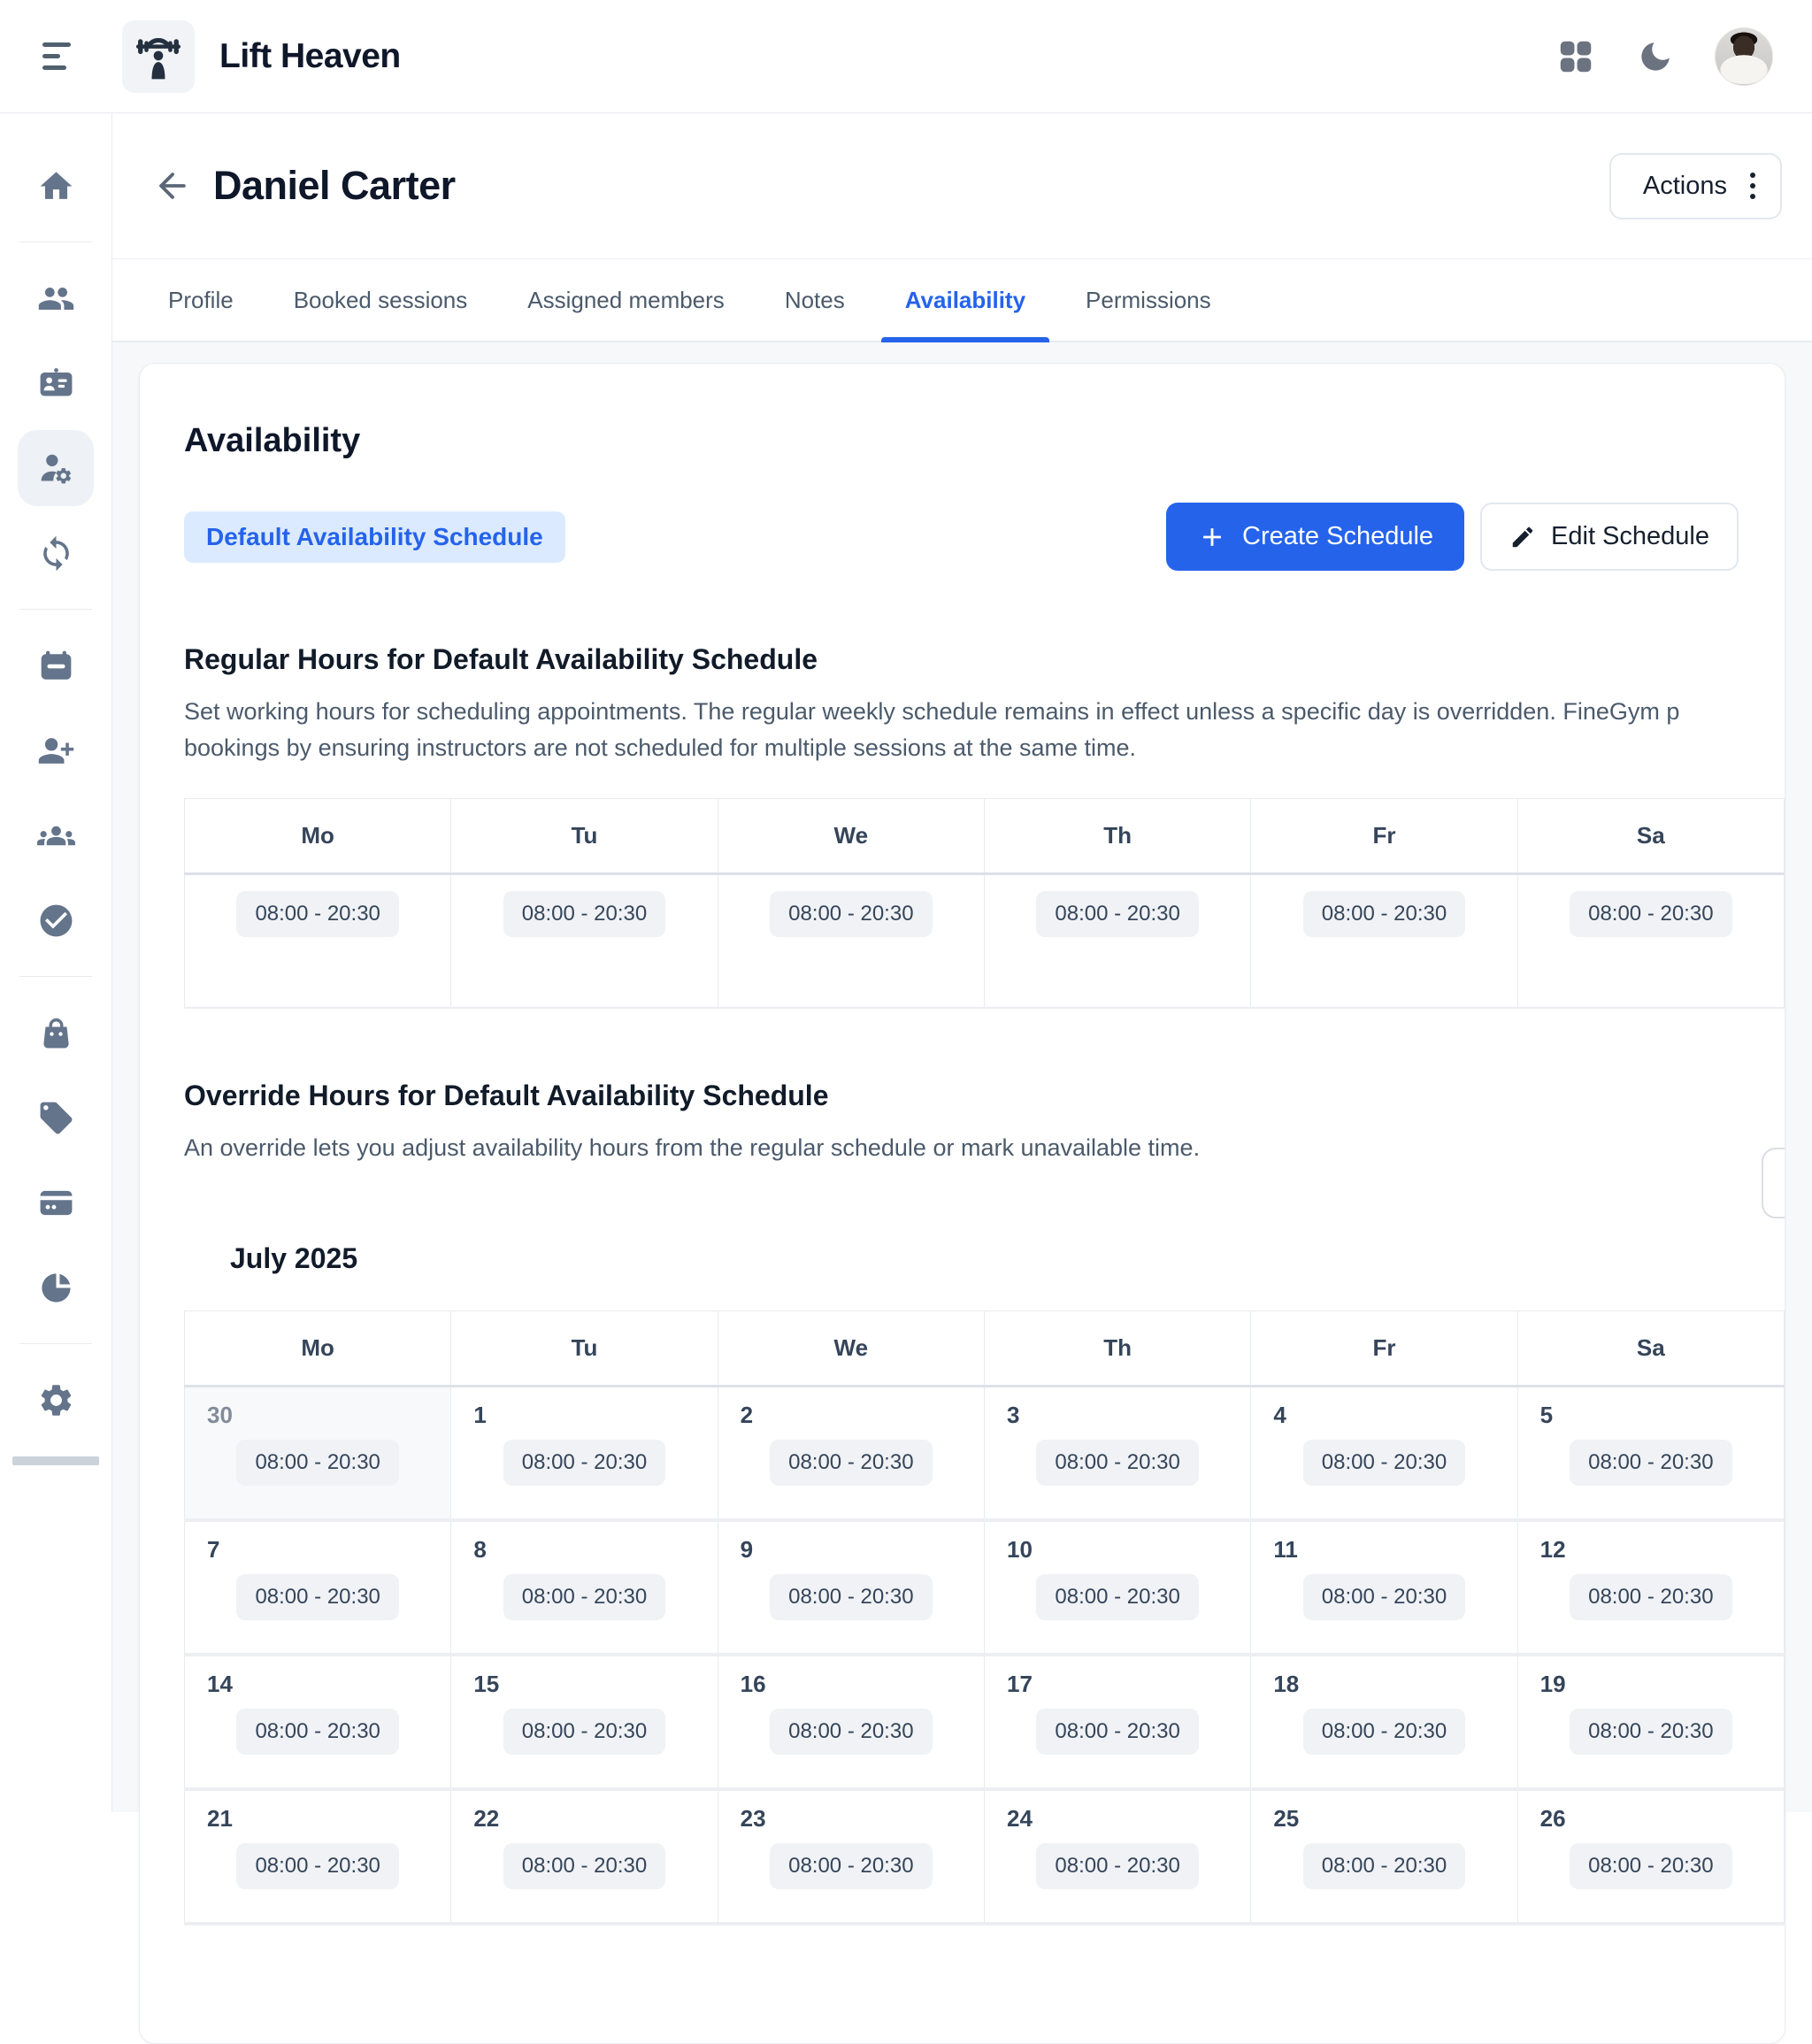 The width and height of the screenshot is (1812, 2044). I want to click on page-header: Daniel Carter Actions, so click(962, 186).